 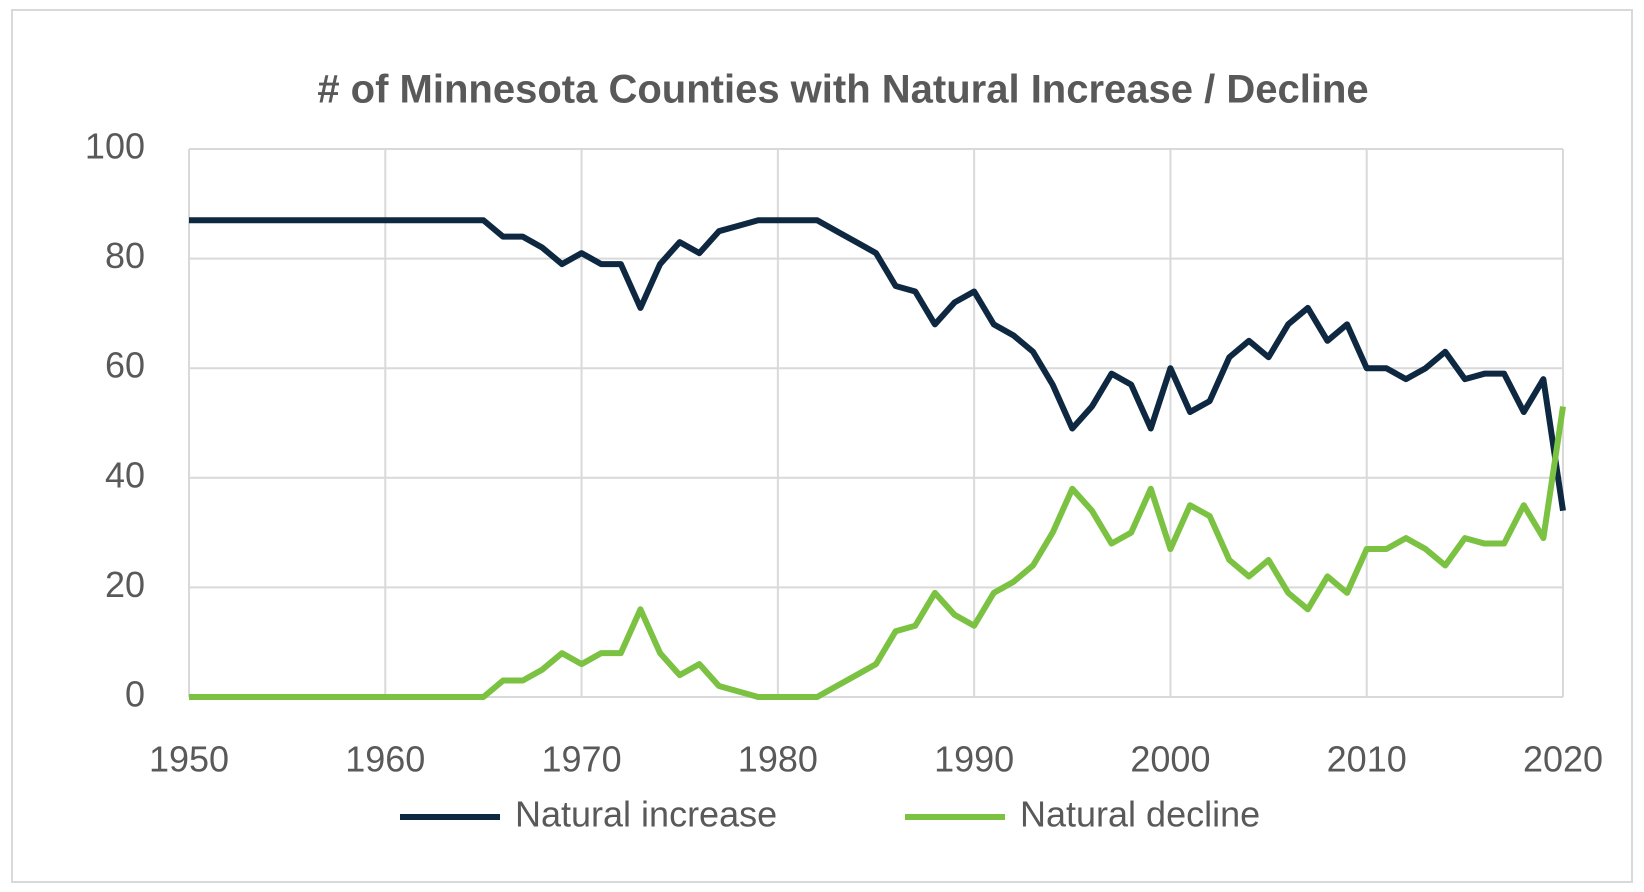 I want to click on x-tick-label: 1960, so click(x=385, y=759).